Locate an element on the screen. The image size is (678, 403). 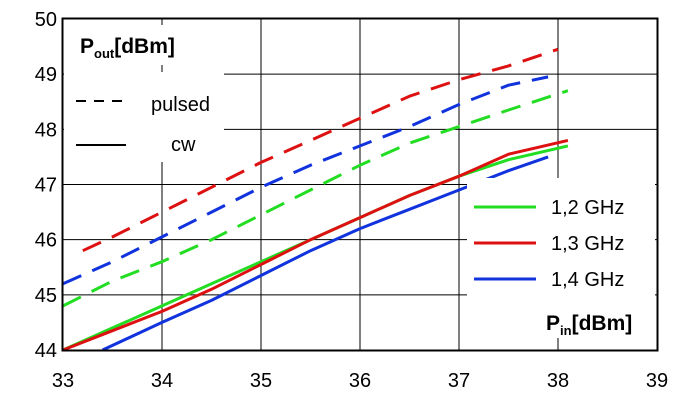
y-tick-label: 45 is located at coordinates (46, 296).